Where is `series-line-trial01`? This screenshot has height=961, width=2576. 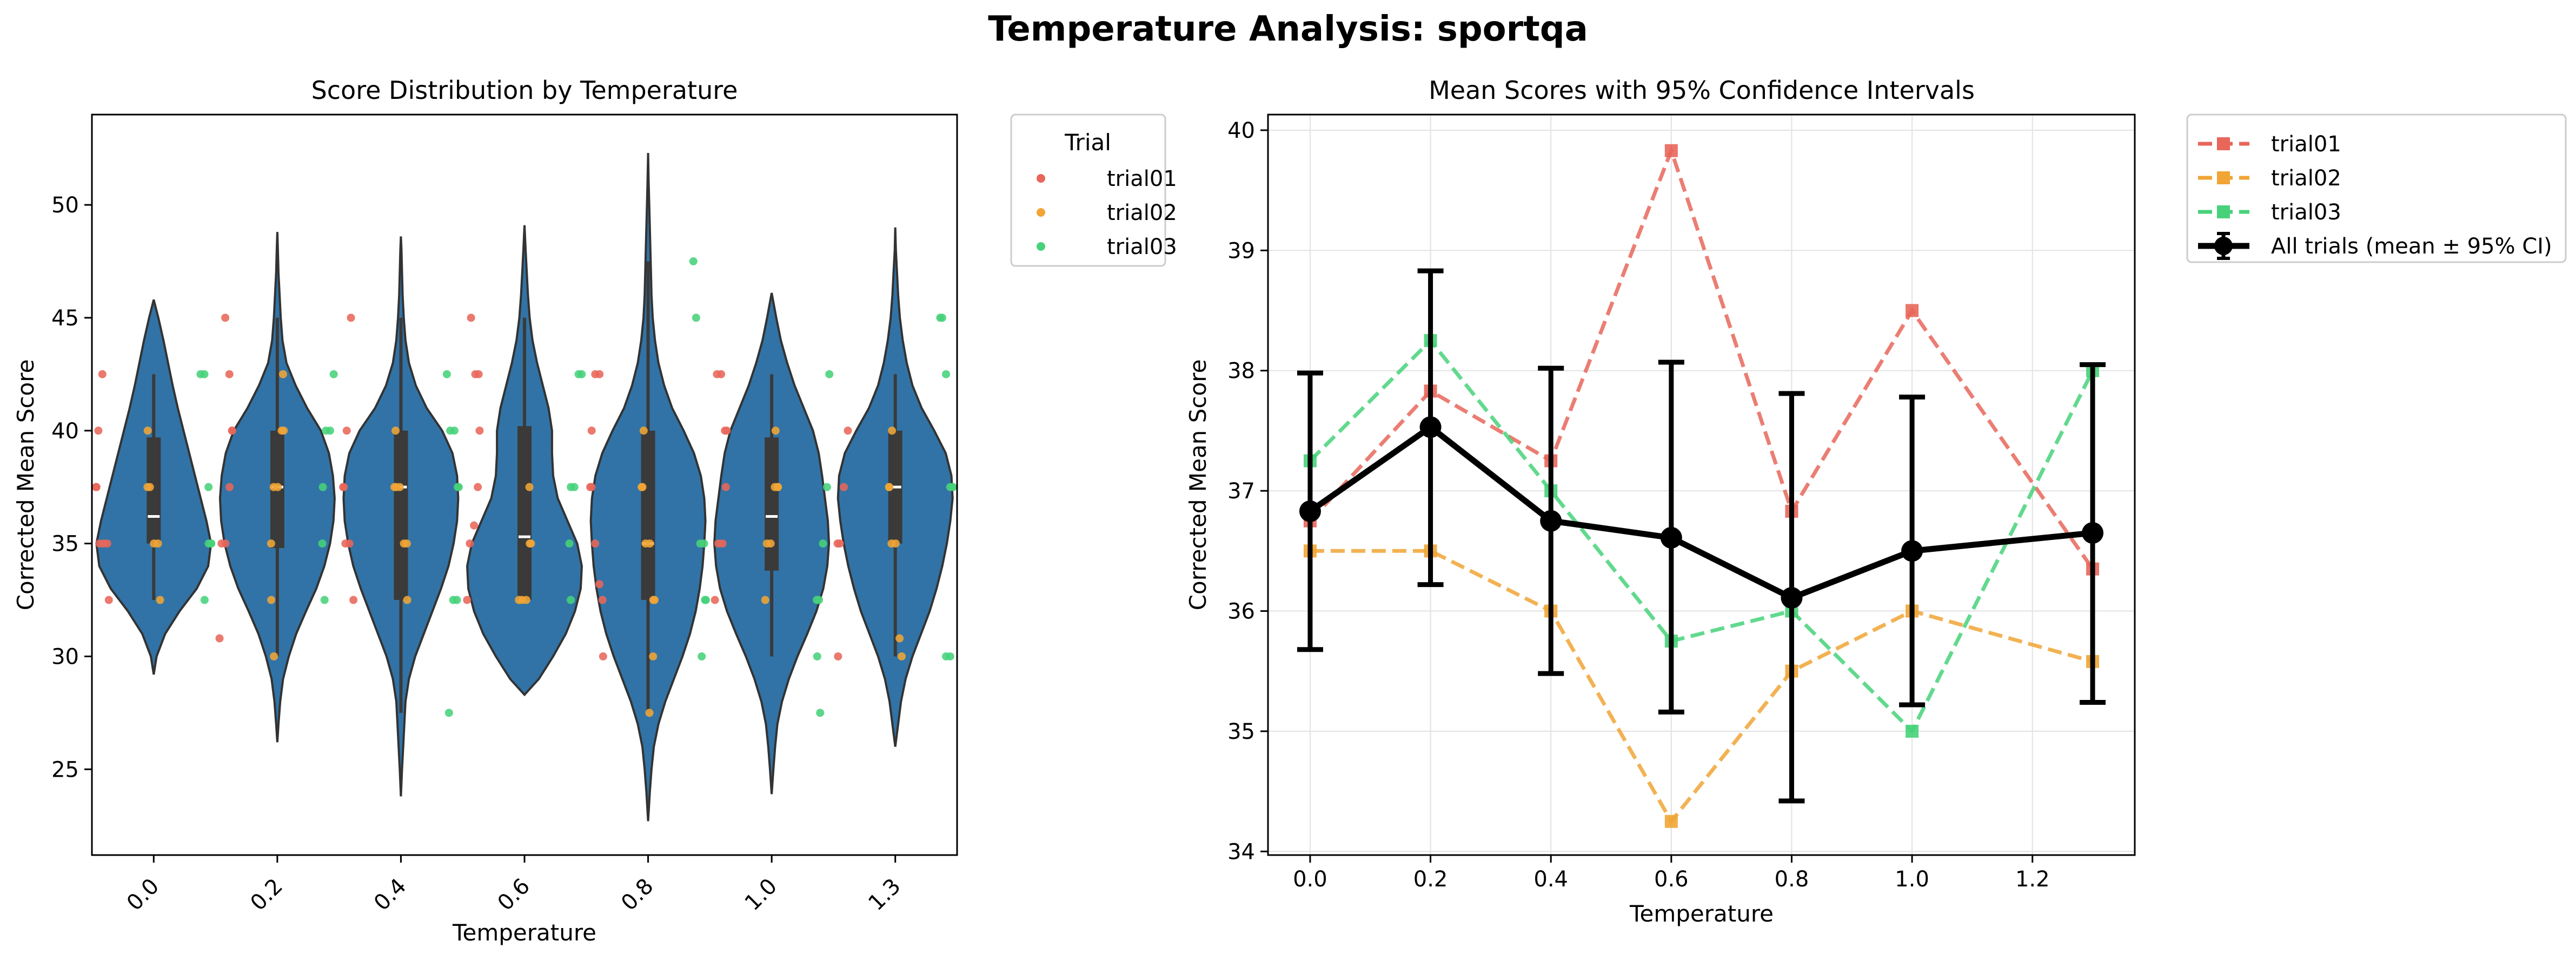
series-line-trial01 is located at coordinates (1701, 357).